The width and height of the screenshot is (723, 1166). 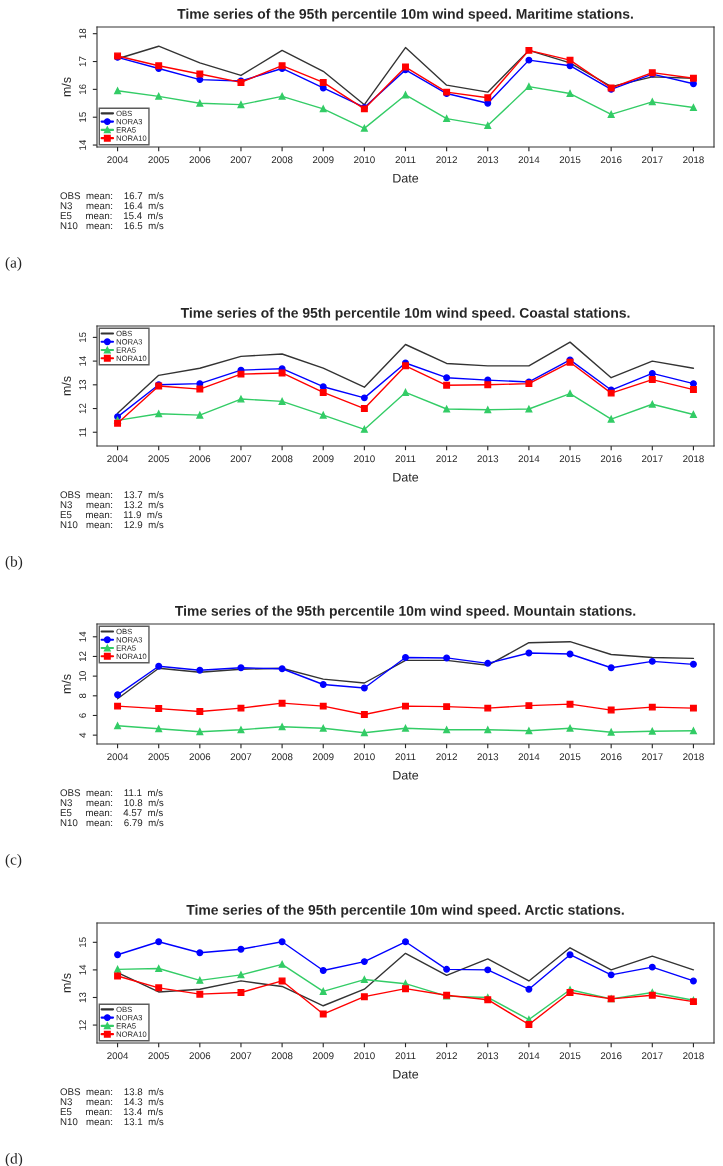 I want to click on text: E5 mean: 13.4 m/s, so click(x=111, y=1112).